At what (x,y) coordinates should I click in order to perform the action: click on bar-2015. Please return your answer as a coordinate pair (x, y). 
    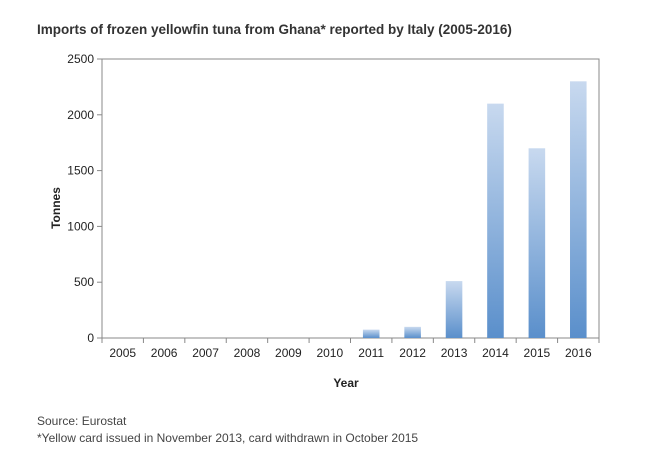
    Looking at the image, I should click on (537, 243).